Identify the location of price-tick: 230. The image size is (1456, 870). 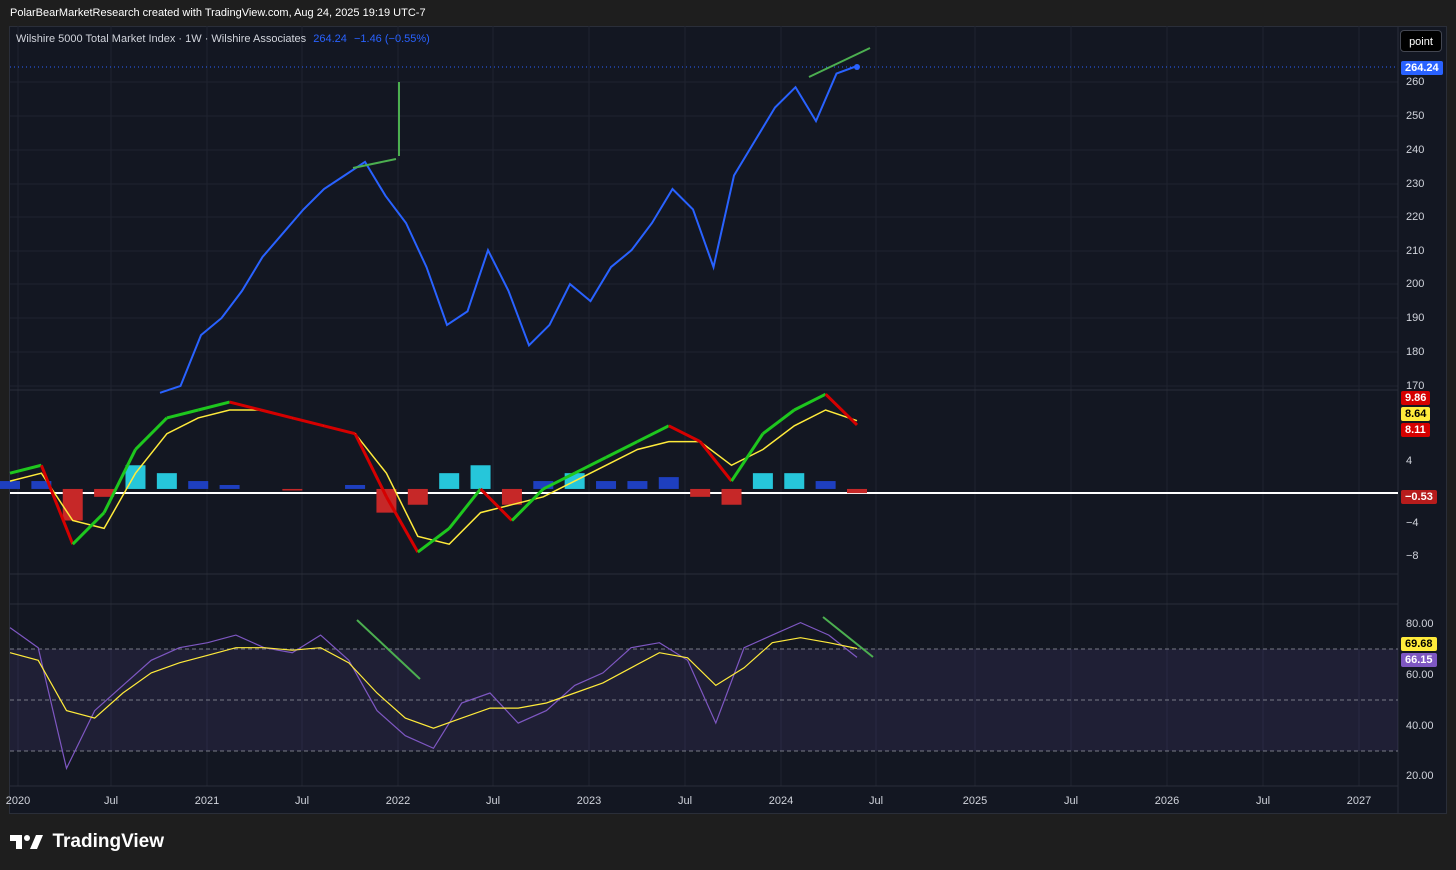
(1415, 184).